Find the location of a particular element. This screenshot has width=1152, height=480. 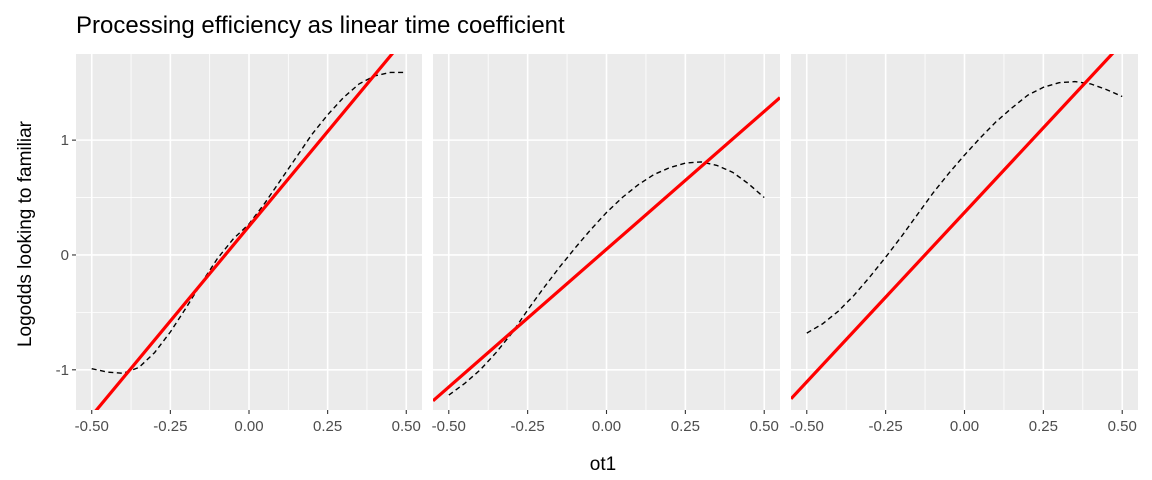

y-axis: -1 0 1 is located at coordinates (66, 255).